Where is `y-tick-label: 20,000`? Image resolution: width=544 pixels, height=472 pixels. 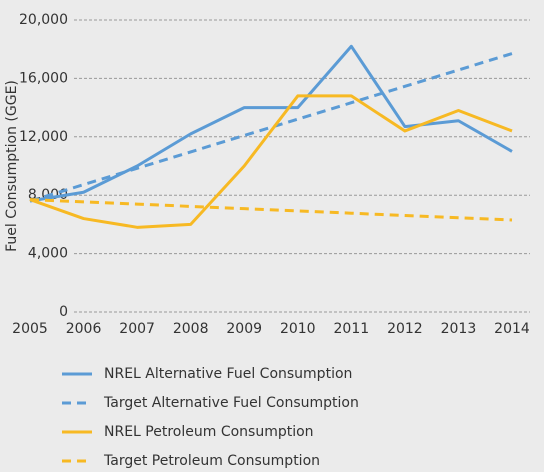 y-tick-label: 20,000 is located at coordinates (43, 20).